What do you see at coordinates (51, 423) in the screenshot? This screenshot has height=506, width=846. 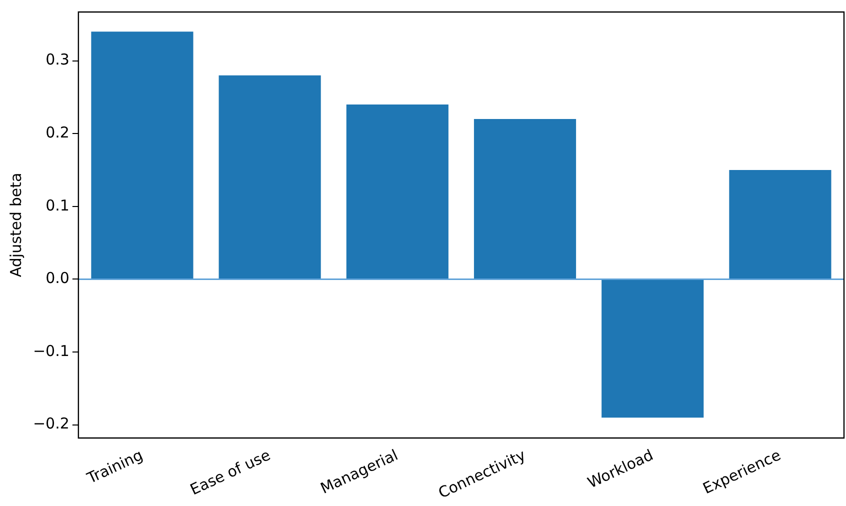 I see `y-tick-label: −0.2` at bounding box center [51, 423].